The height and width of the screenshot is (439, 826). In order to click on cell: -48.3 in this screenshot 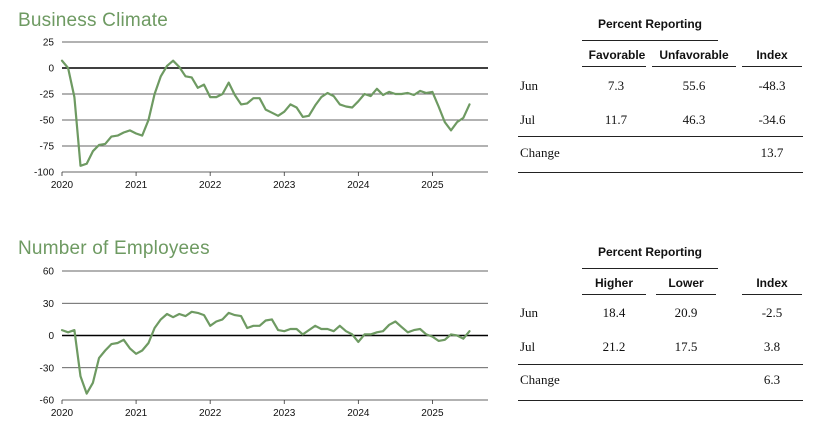, I will do `click(772, 85)`.